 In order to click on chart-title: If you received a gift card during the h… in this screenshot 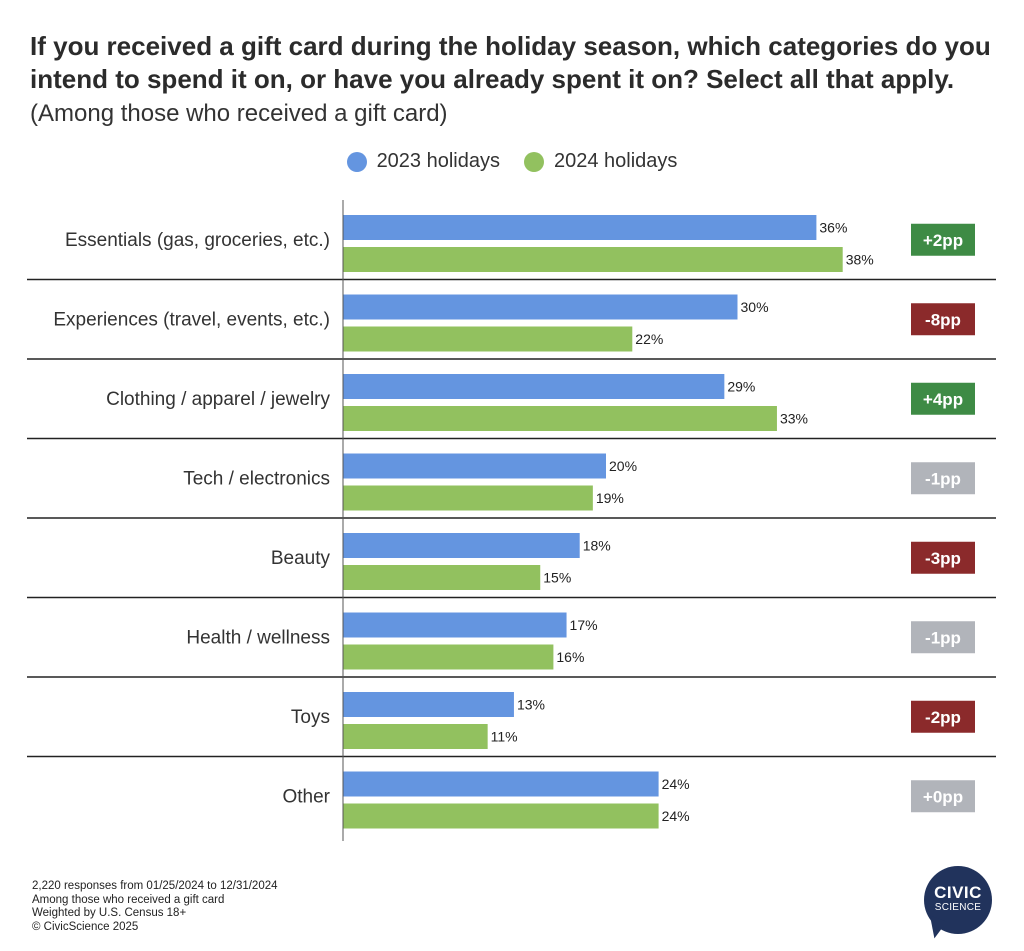, I will do `click(515, 80)`.